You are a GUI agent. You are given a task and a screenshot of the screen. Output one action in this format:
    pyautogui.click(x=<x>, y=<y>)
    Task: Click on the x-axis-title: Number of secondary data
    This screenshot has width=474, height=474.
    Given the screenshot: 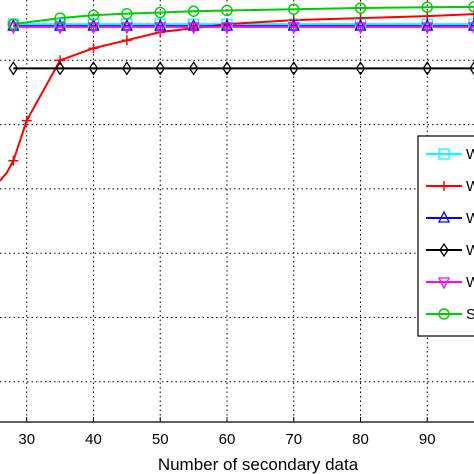 What is the action you would take?
    pyautogui.click(x=258, y=464)
    